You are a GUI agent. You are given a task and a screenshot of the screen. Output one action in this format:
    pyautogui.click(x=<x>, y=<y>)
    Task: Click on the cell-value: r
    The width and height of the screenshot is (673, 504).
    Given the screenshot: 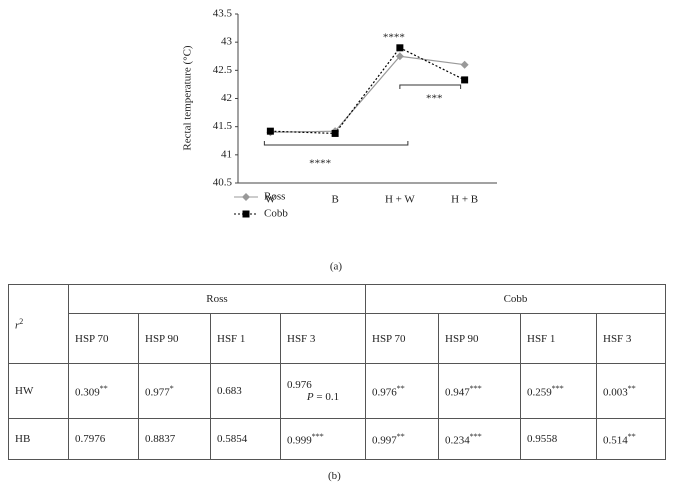 What is the action you would take?
    pyautogui.click(x=17, y=325)
    